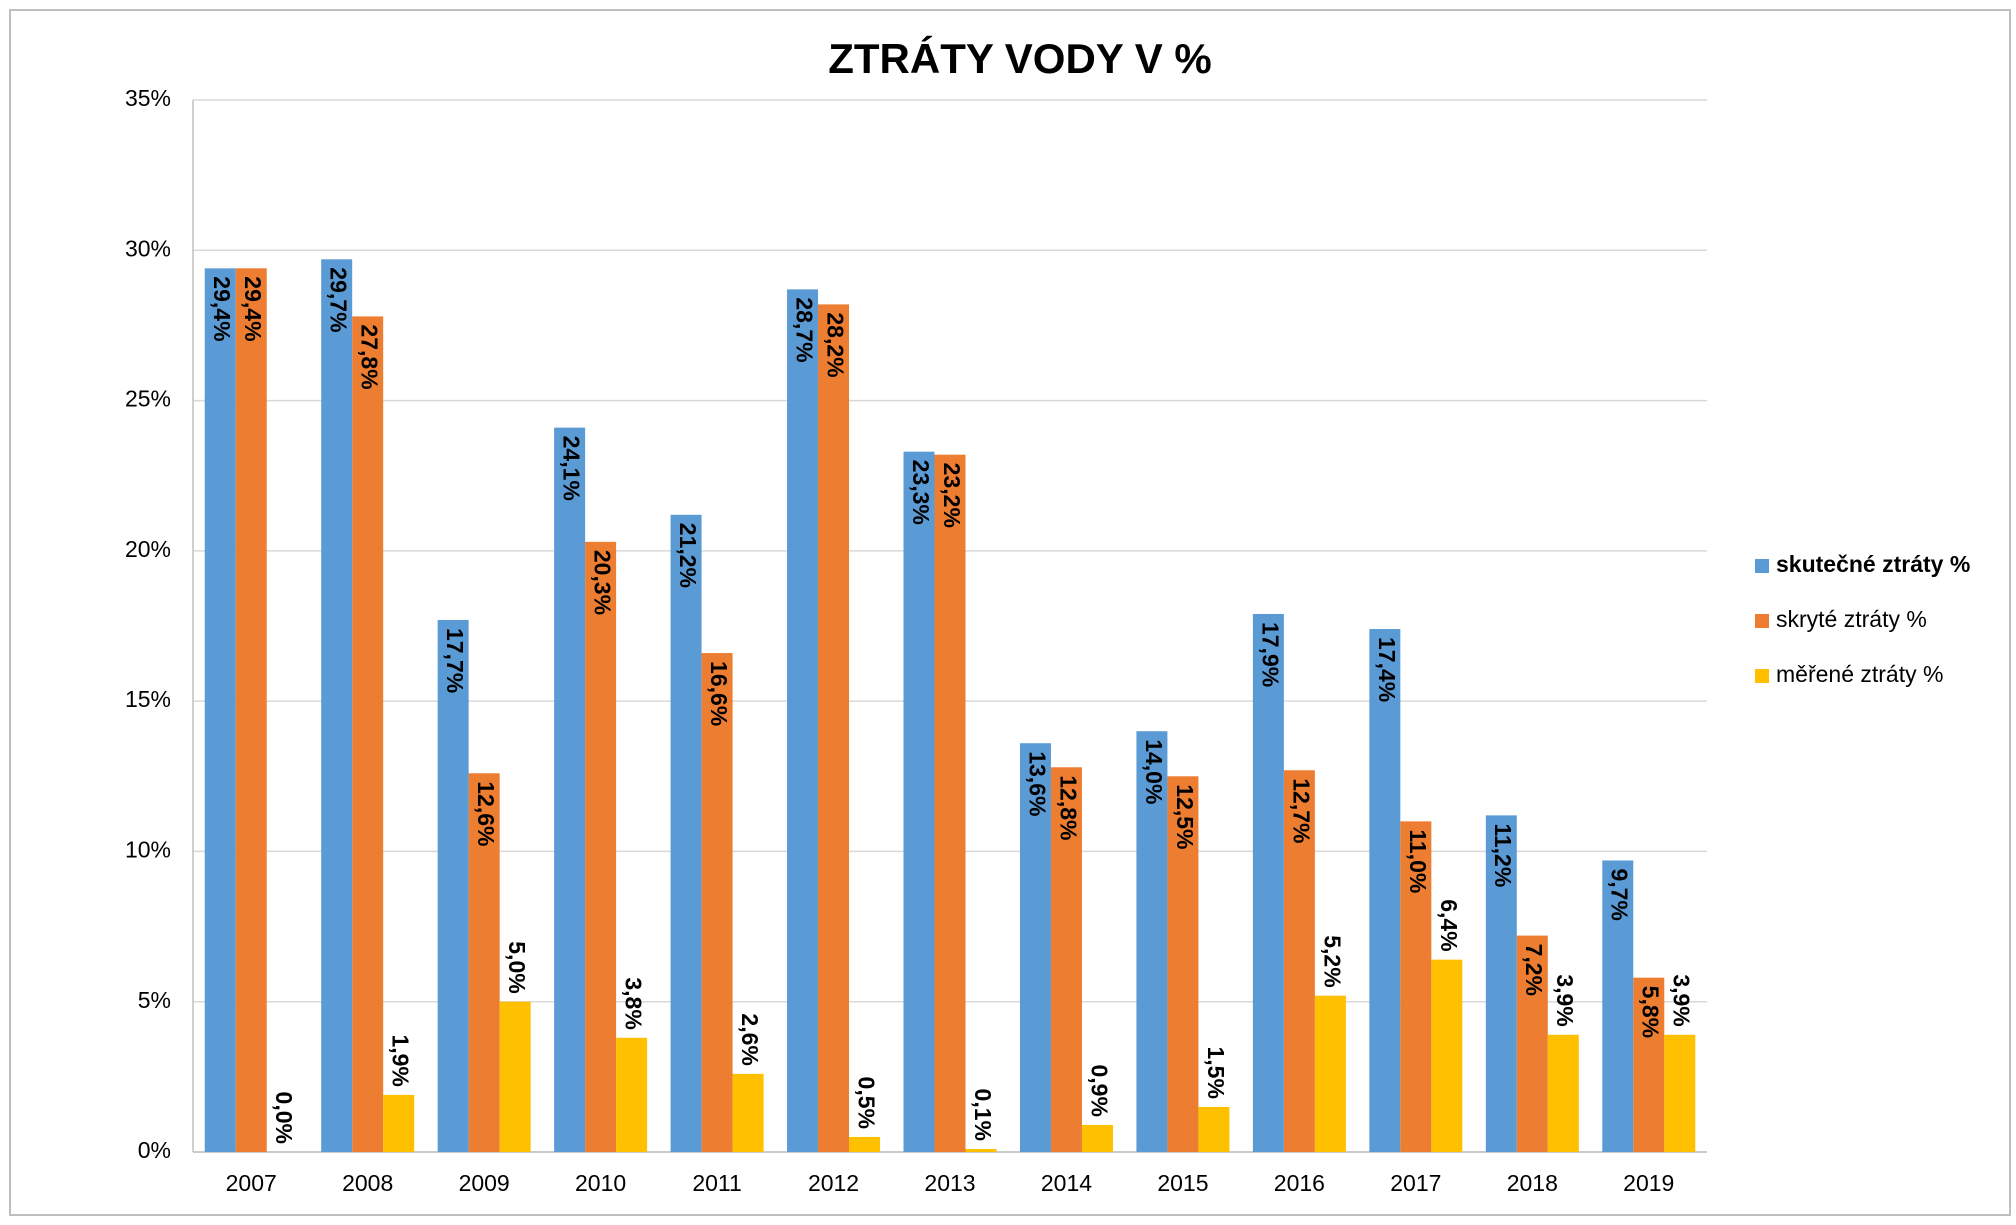  What do you see at coordinates (1415, 1183) in the screenshot?
I see `x-tick-label: 2017` at bounding box center [1415, 1183].